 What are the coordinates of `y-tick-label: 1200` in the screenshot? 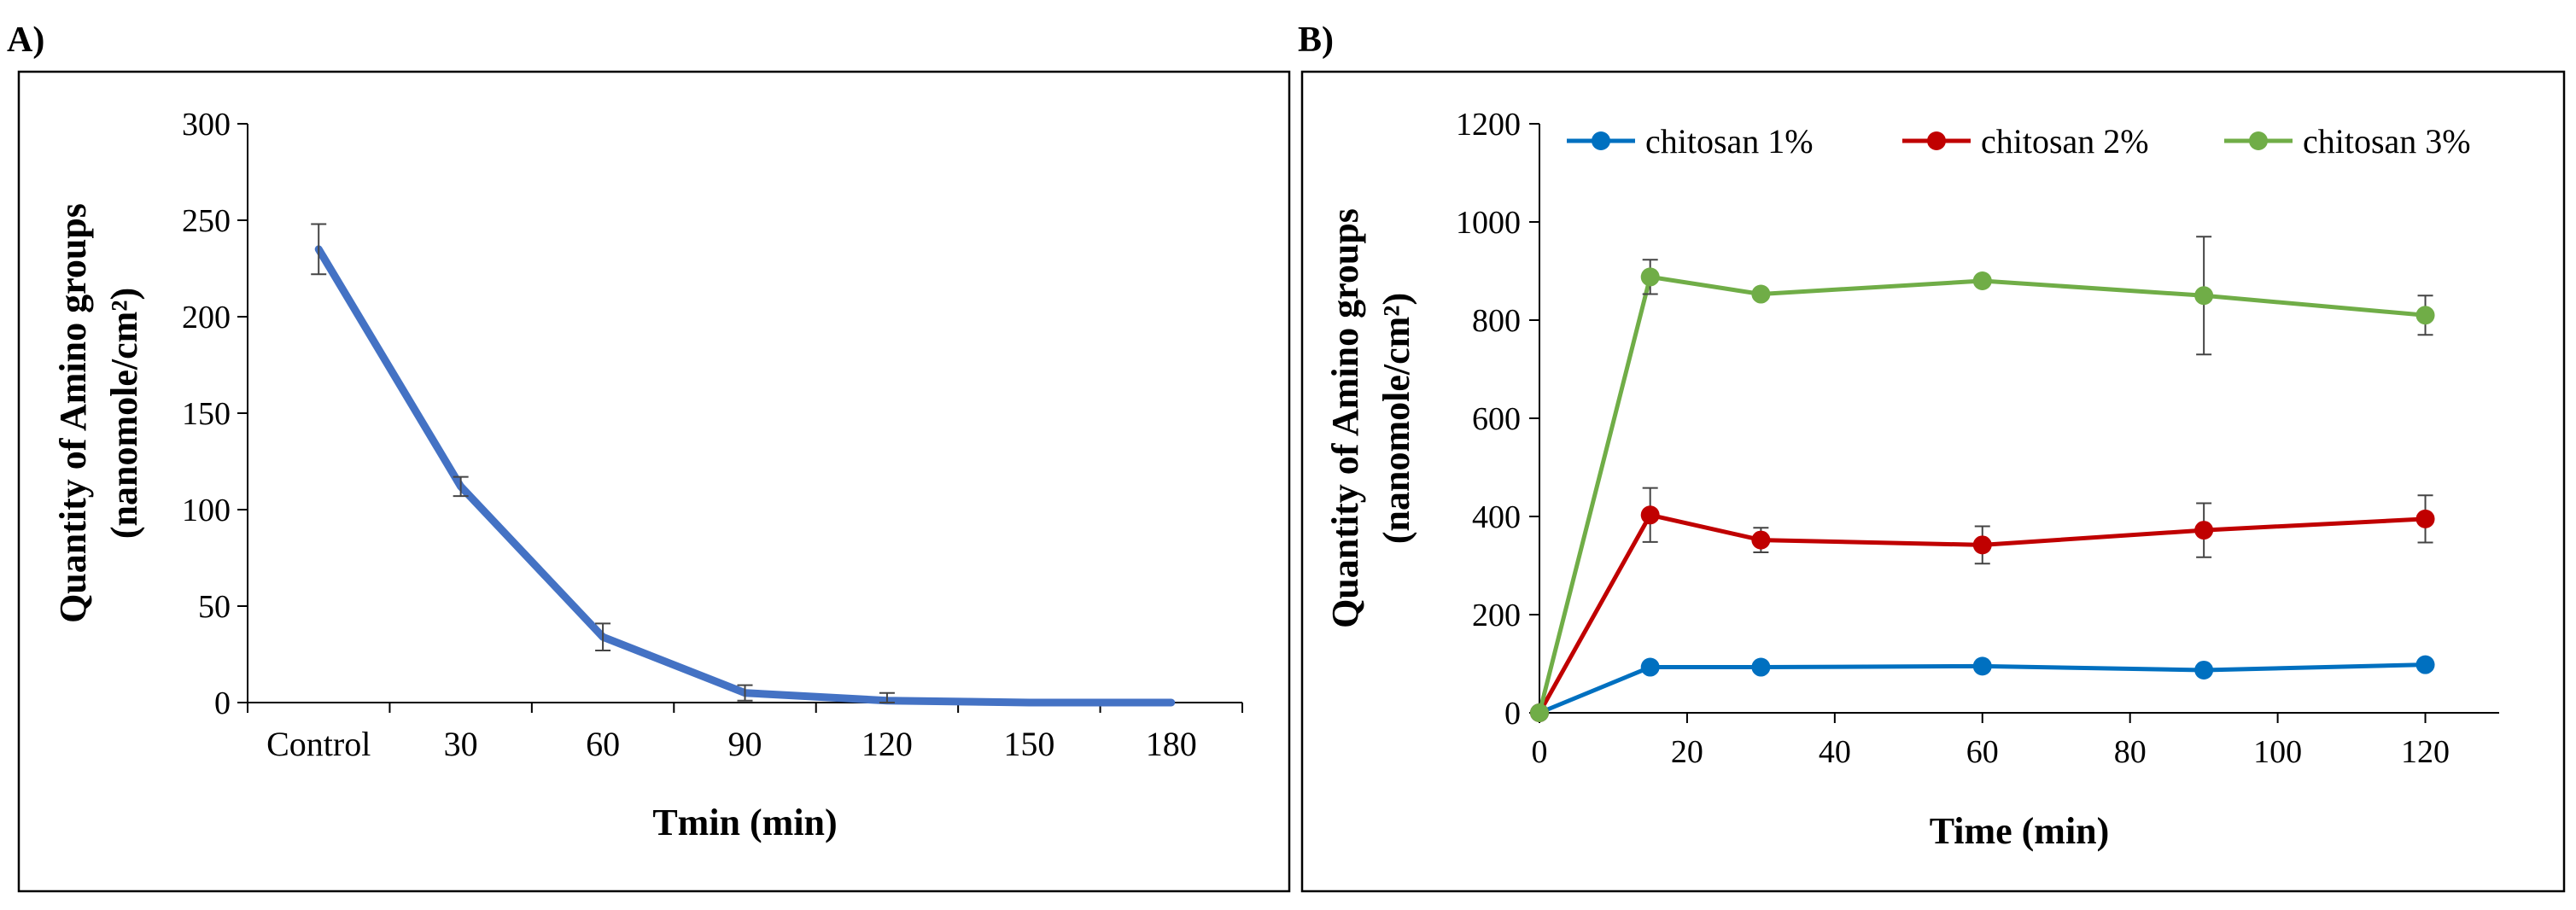 It's located at (1488, 125).